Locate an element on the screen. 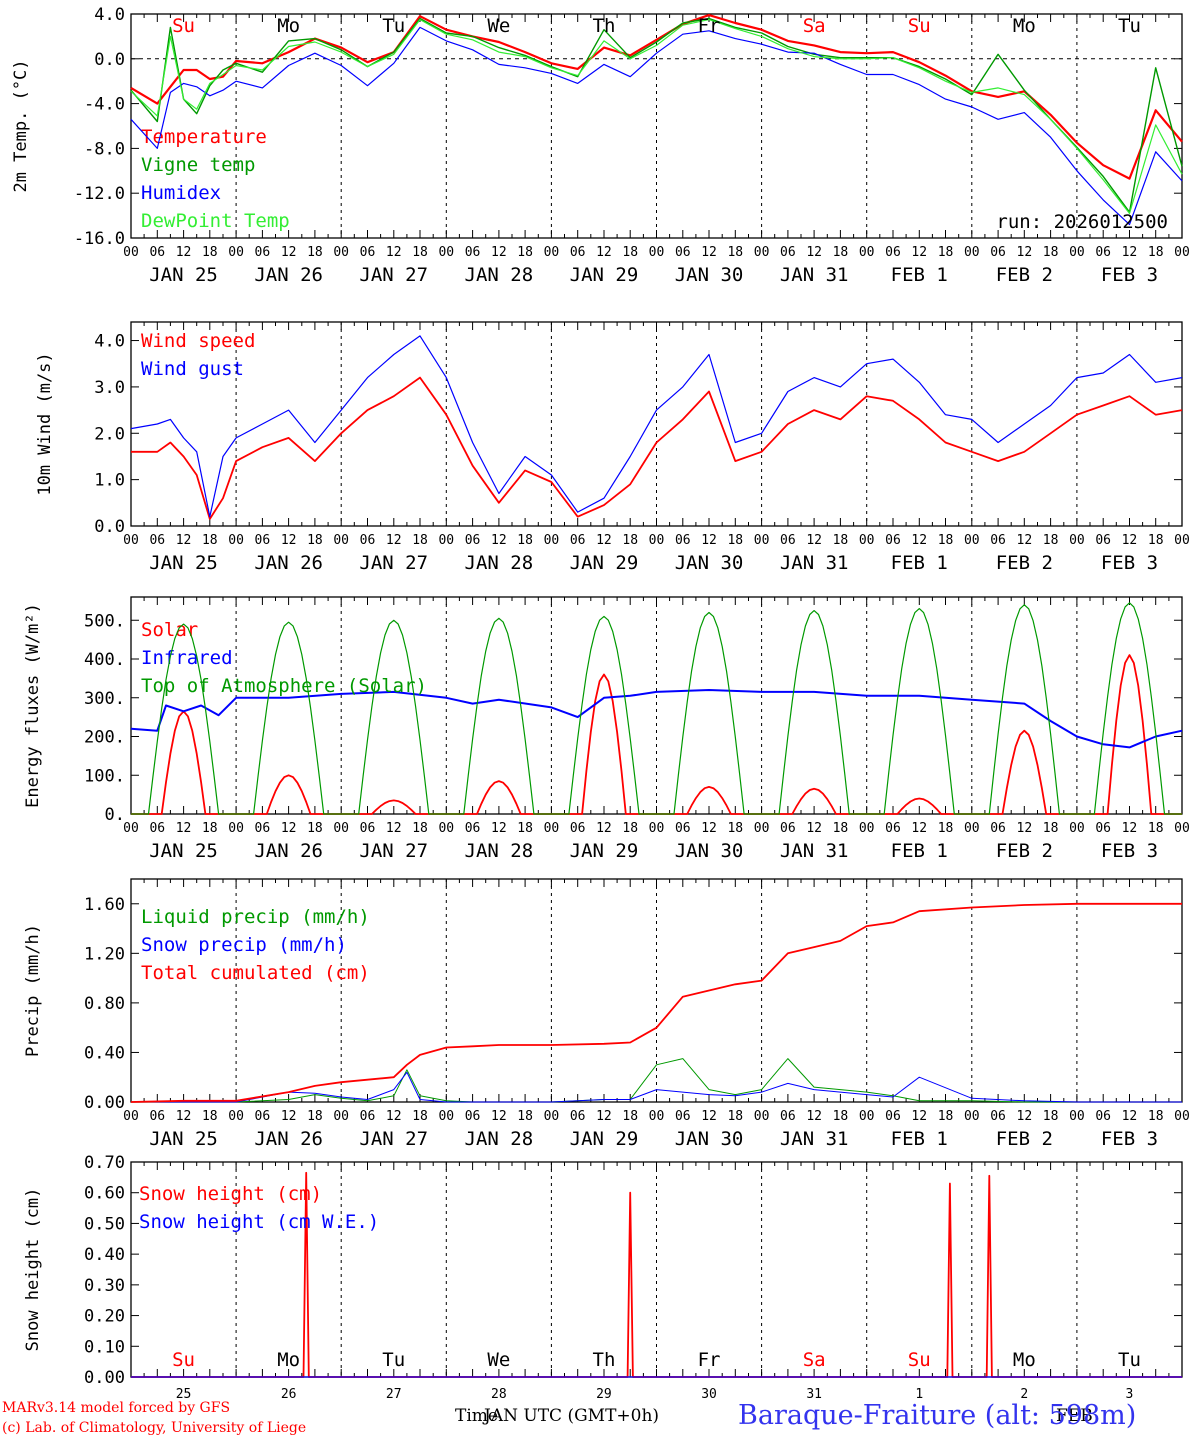  weekday-label: Th is located at coordinates (604, 1360).